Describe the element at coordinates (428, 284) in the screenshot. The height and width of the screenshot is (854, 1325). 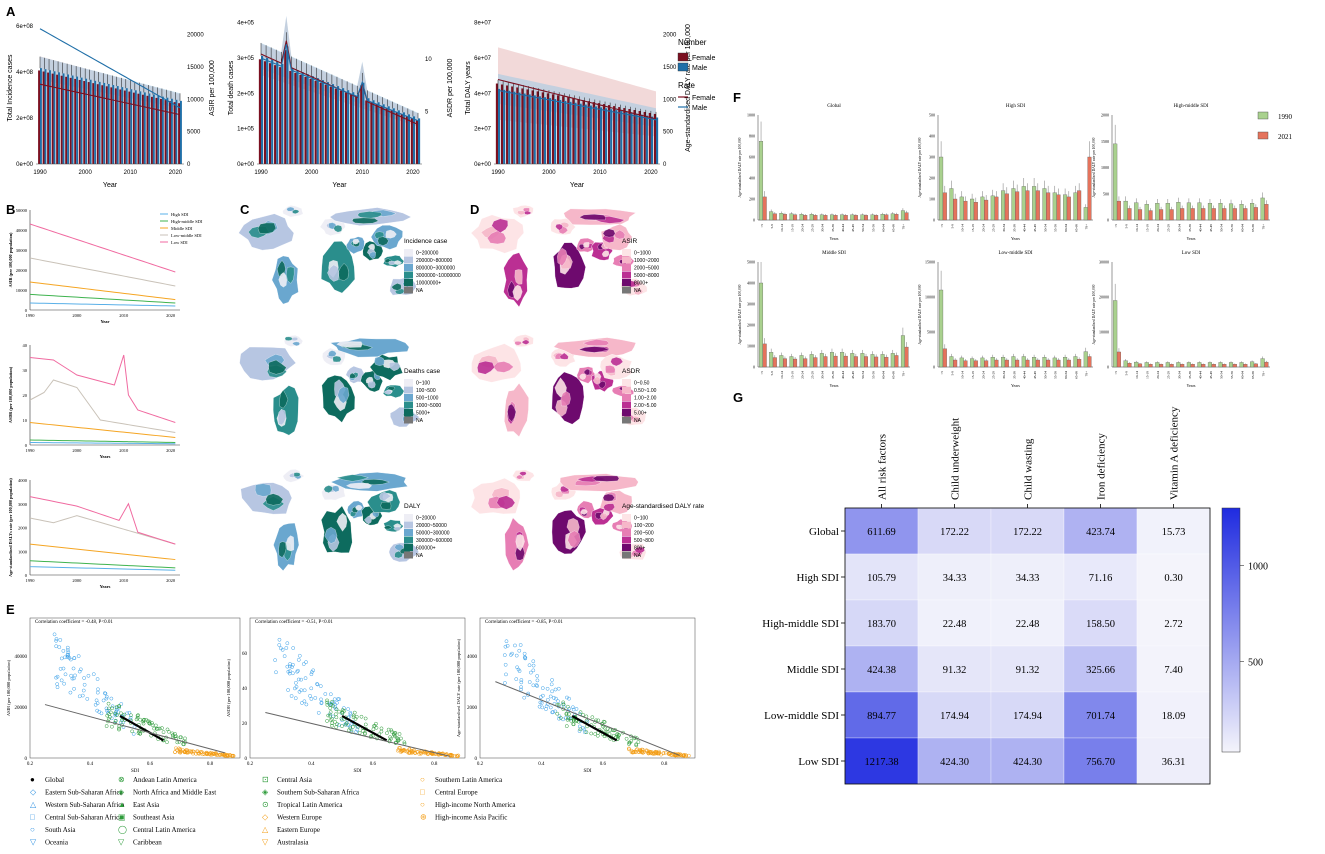
I see `map-c-legend-label: 10000000+` at that location.